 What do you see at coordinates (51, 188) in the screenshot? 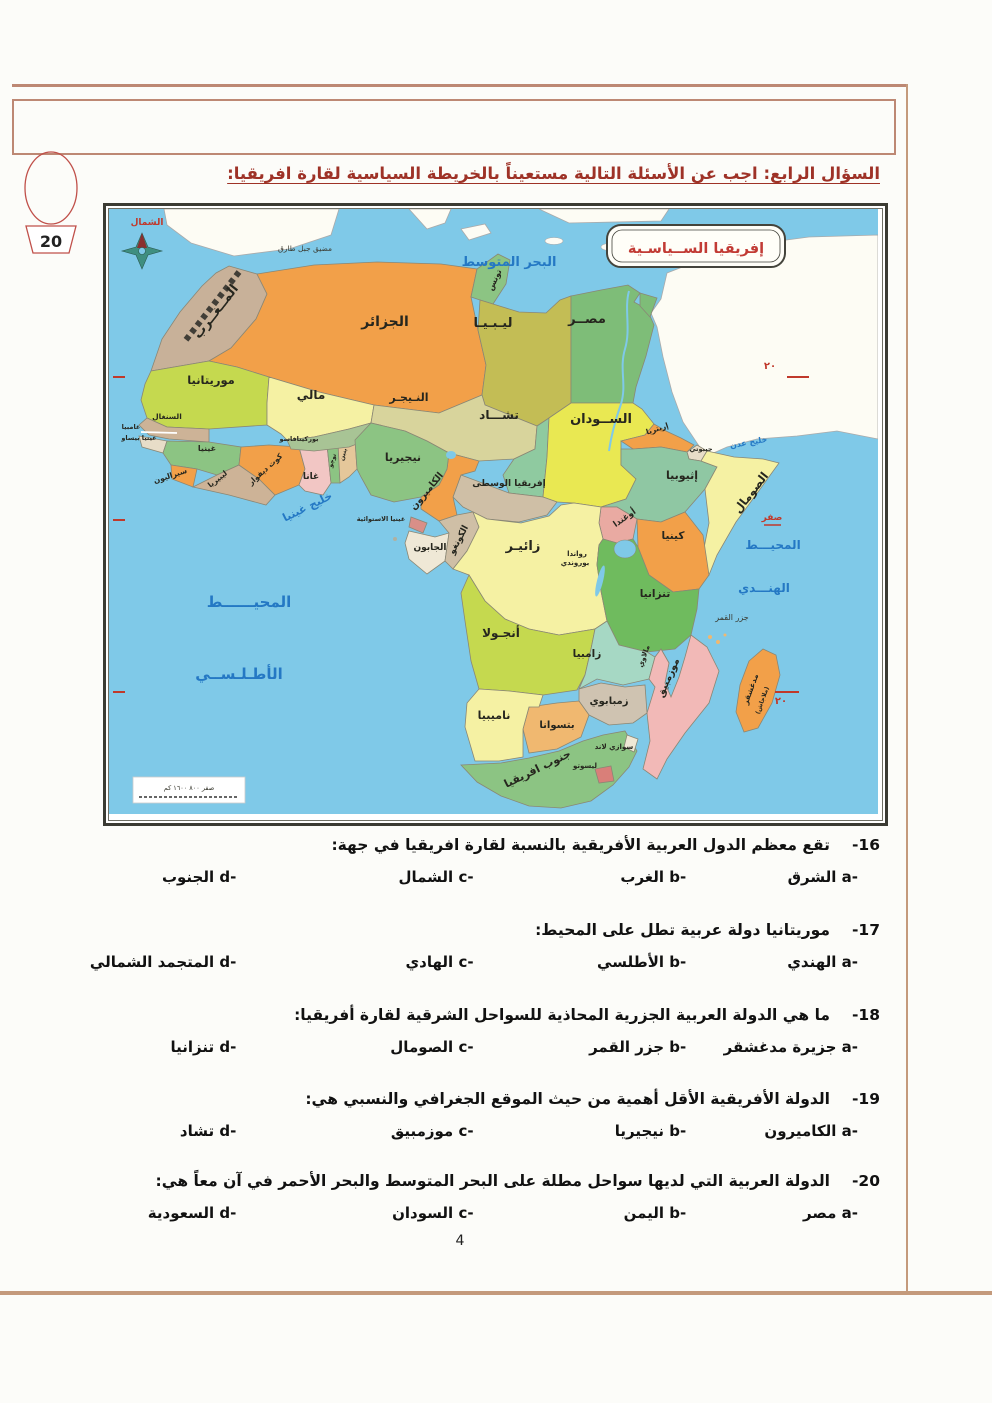
I see `badge-ellipse` at bounding box center [51, 188].